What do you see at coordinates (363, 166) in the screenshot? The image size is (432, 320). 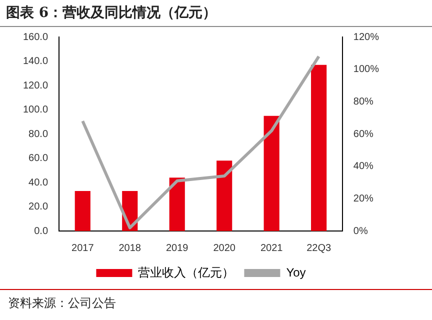 I see `y2-tick-label: 40%` at bounding box center [363, 166].